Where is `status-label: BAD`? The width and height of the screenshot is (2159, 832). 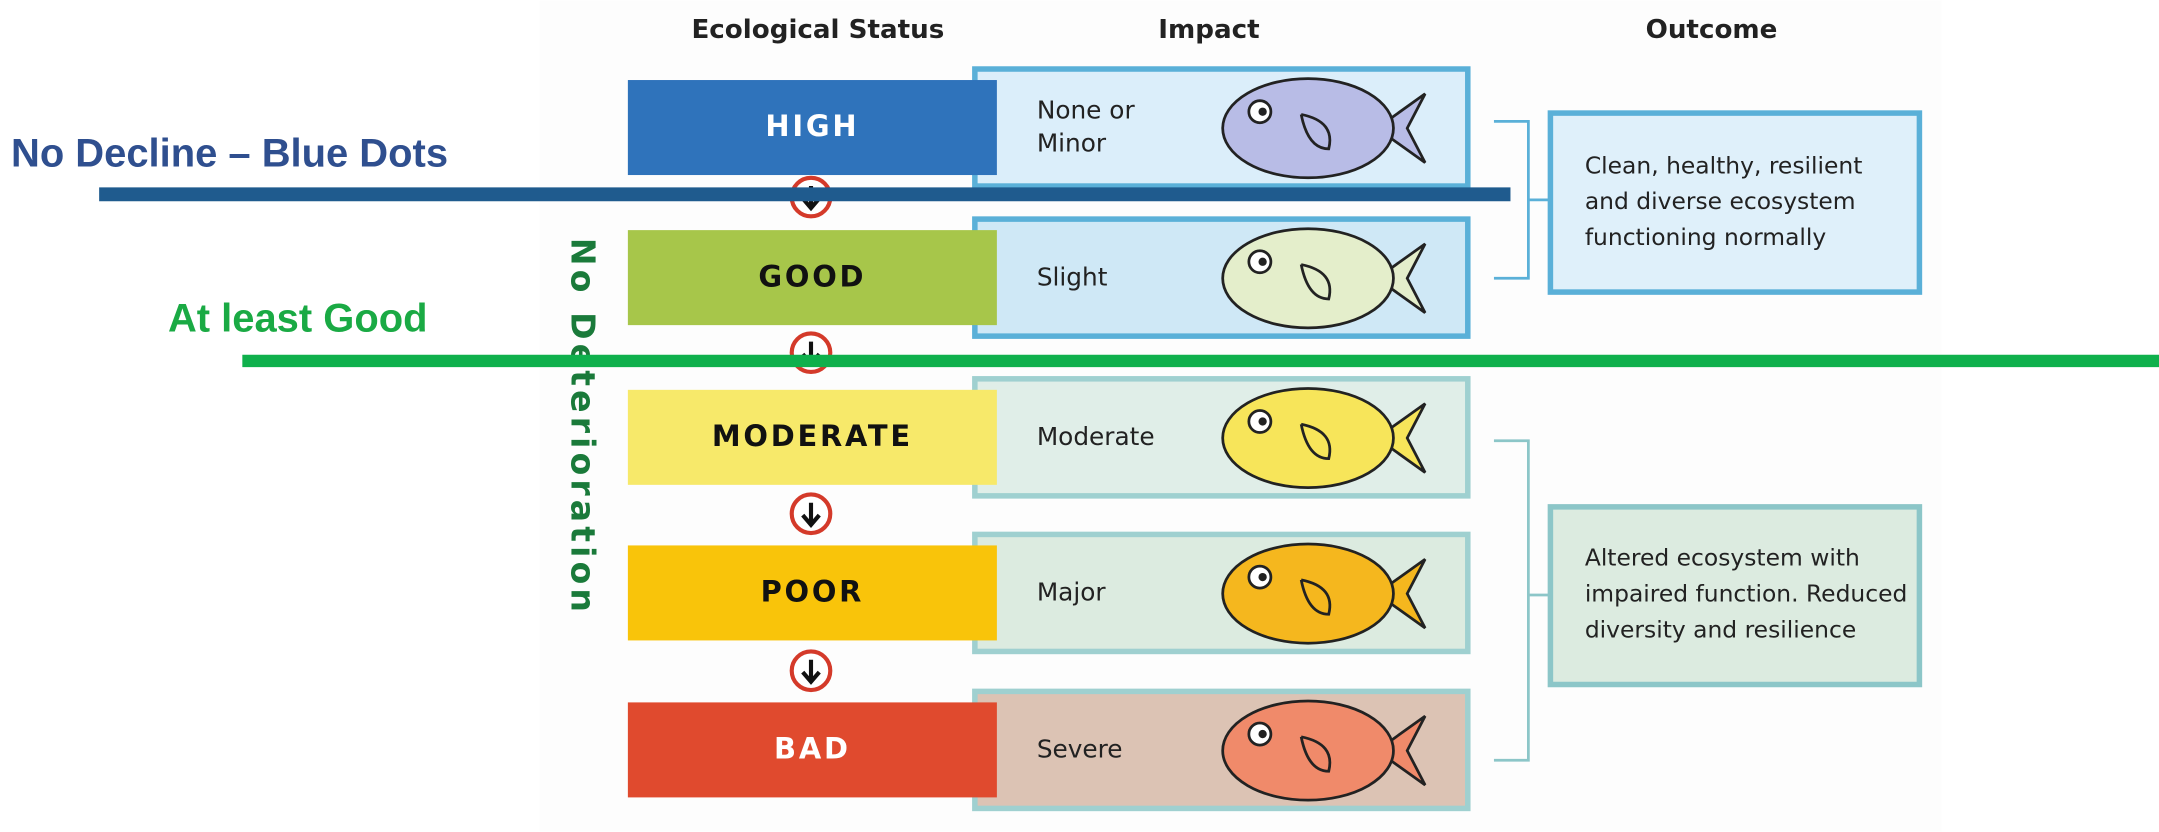 status-label: BAD is located at coordinates (812, 749).